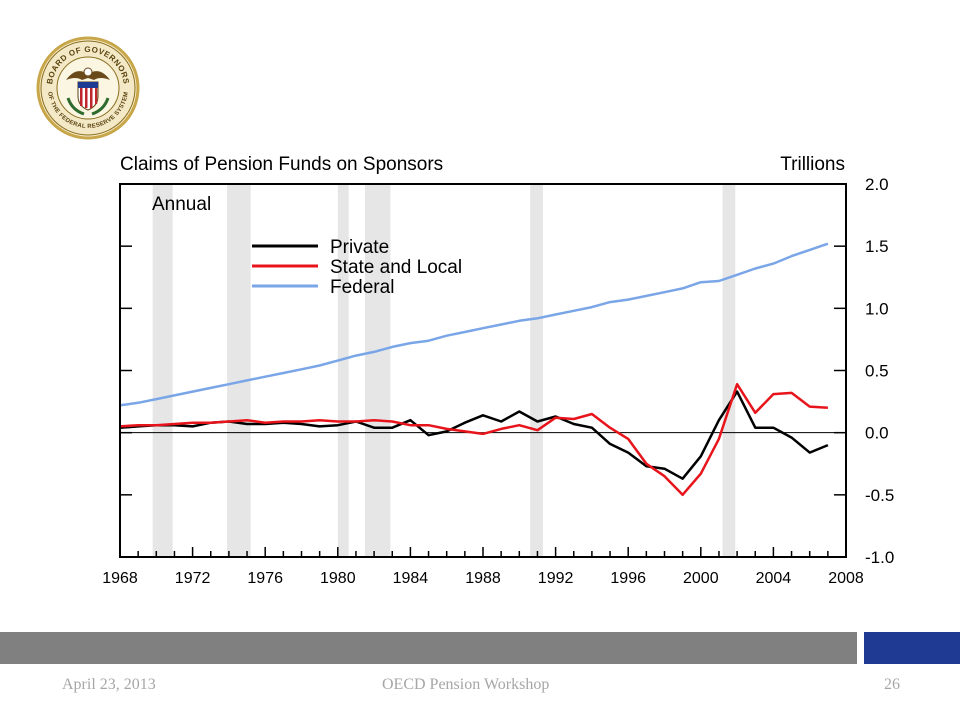 This screenshot has height=720, width=960. I want to click on page-number: 26, so click(892, 684).